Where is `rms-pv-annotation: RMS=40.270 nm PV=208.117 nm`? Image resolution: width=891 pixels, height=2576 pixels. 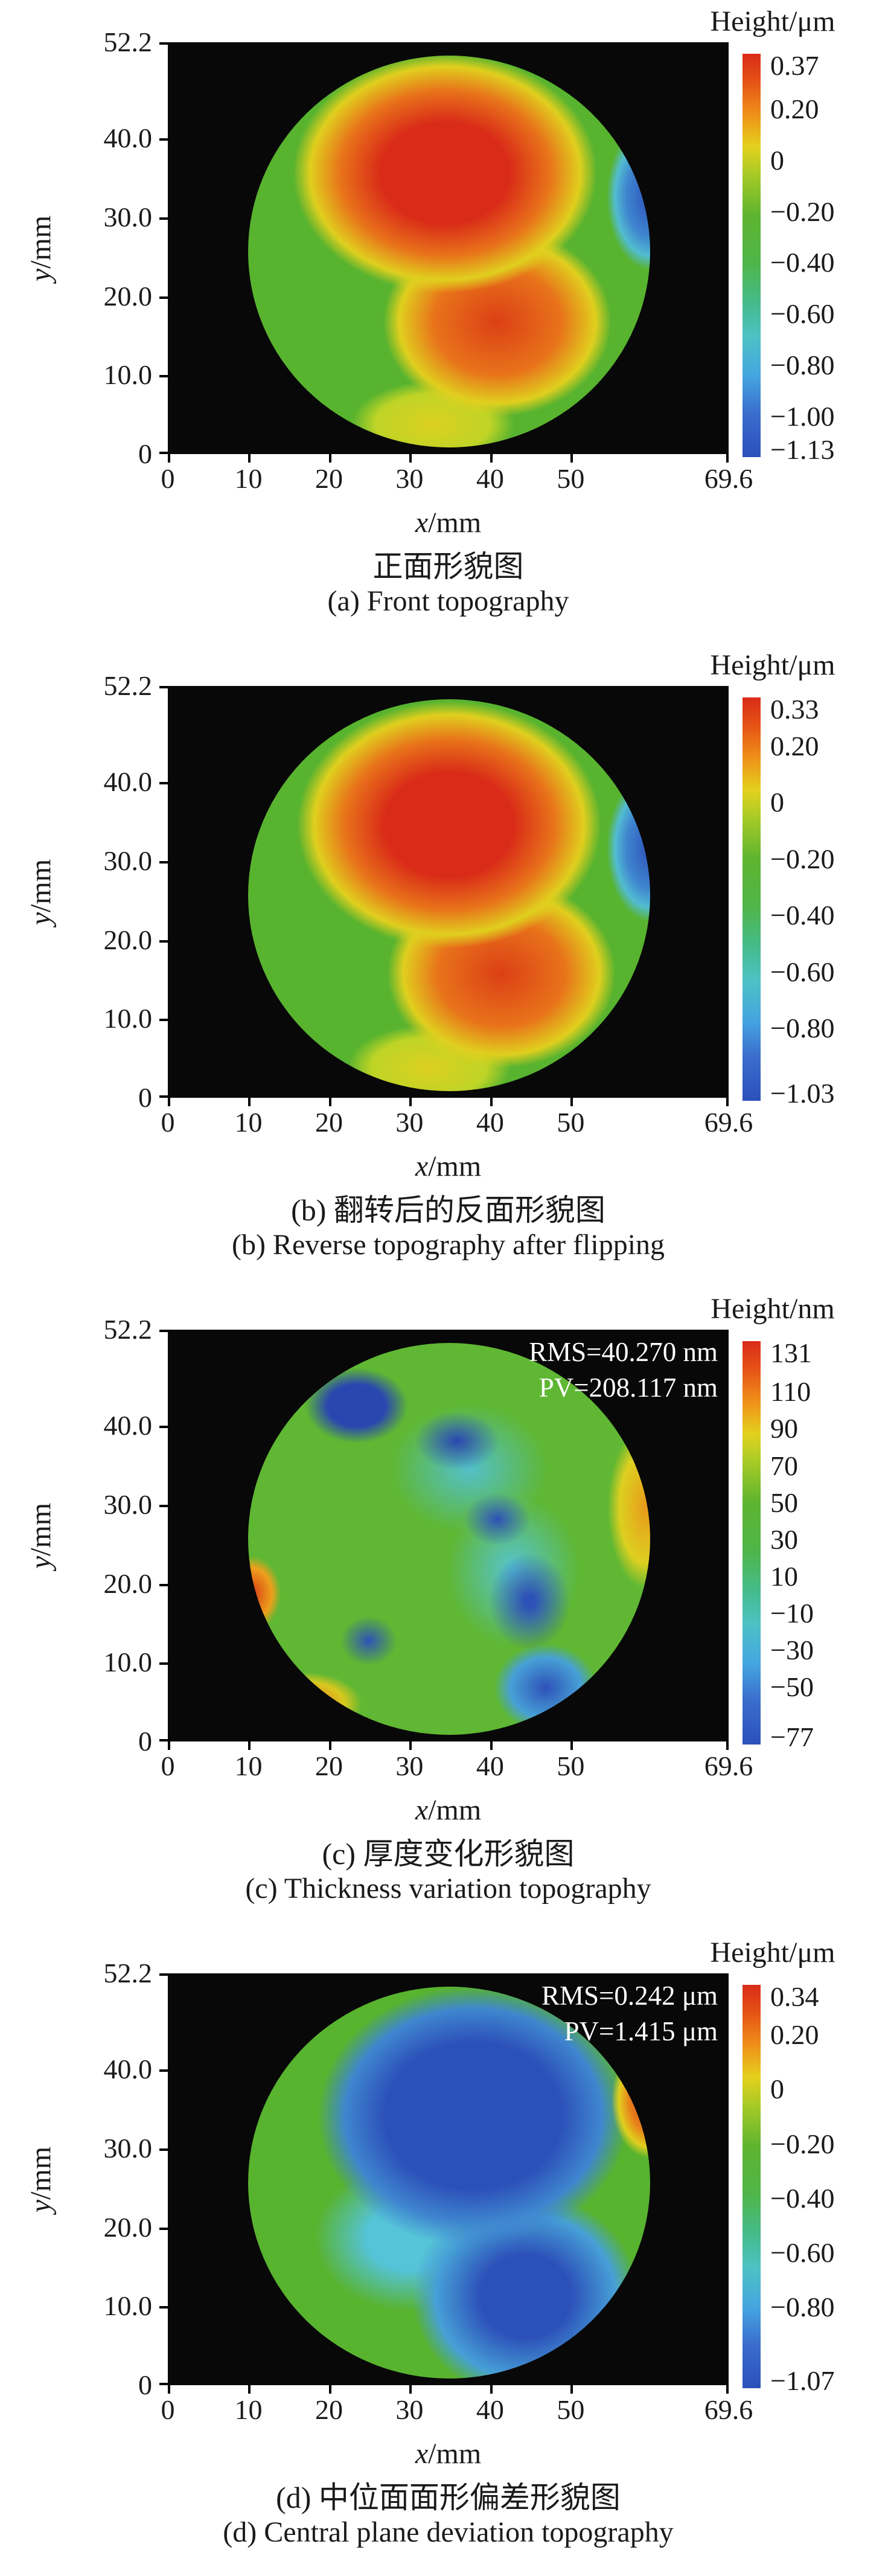 rms-pv-annotation: RMS=40.270 nm PV=208.117 nm is located at coordinates (623, 1370).